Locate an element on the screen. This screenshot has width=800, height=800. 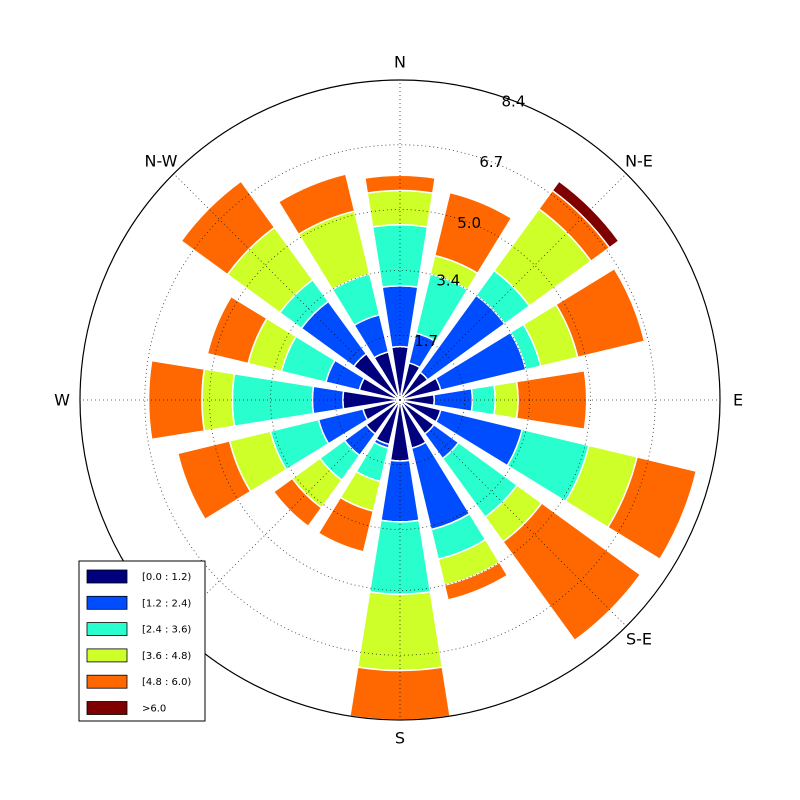
direction-label-n-w: N-W is located at coordinates (161, 160).